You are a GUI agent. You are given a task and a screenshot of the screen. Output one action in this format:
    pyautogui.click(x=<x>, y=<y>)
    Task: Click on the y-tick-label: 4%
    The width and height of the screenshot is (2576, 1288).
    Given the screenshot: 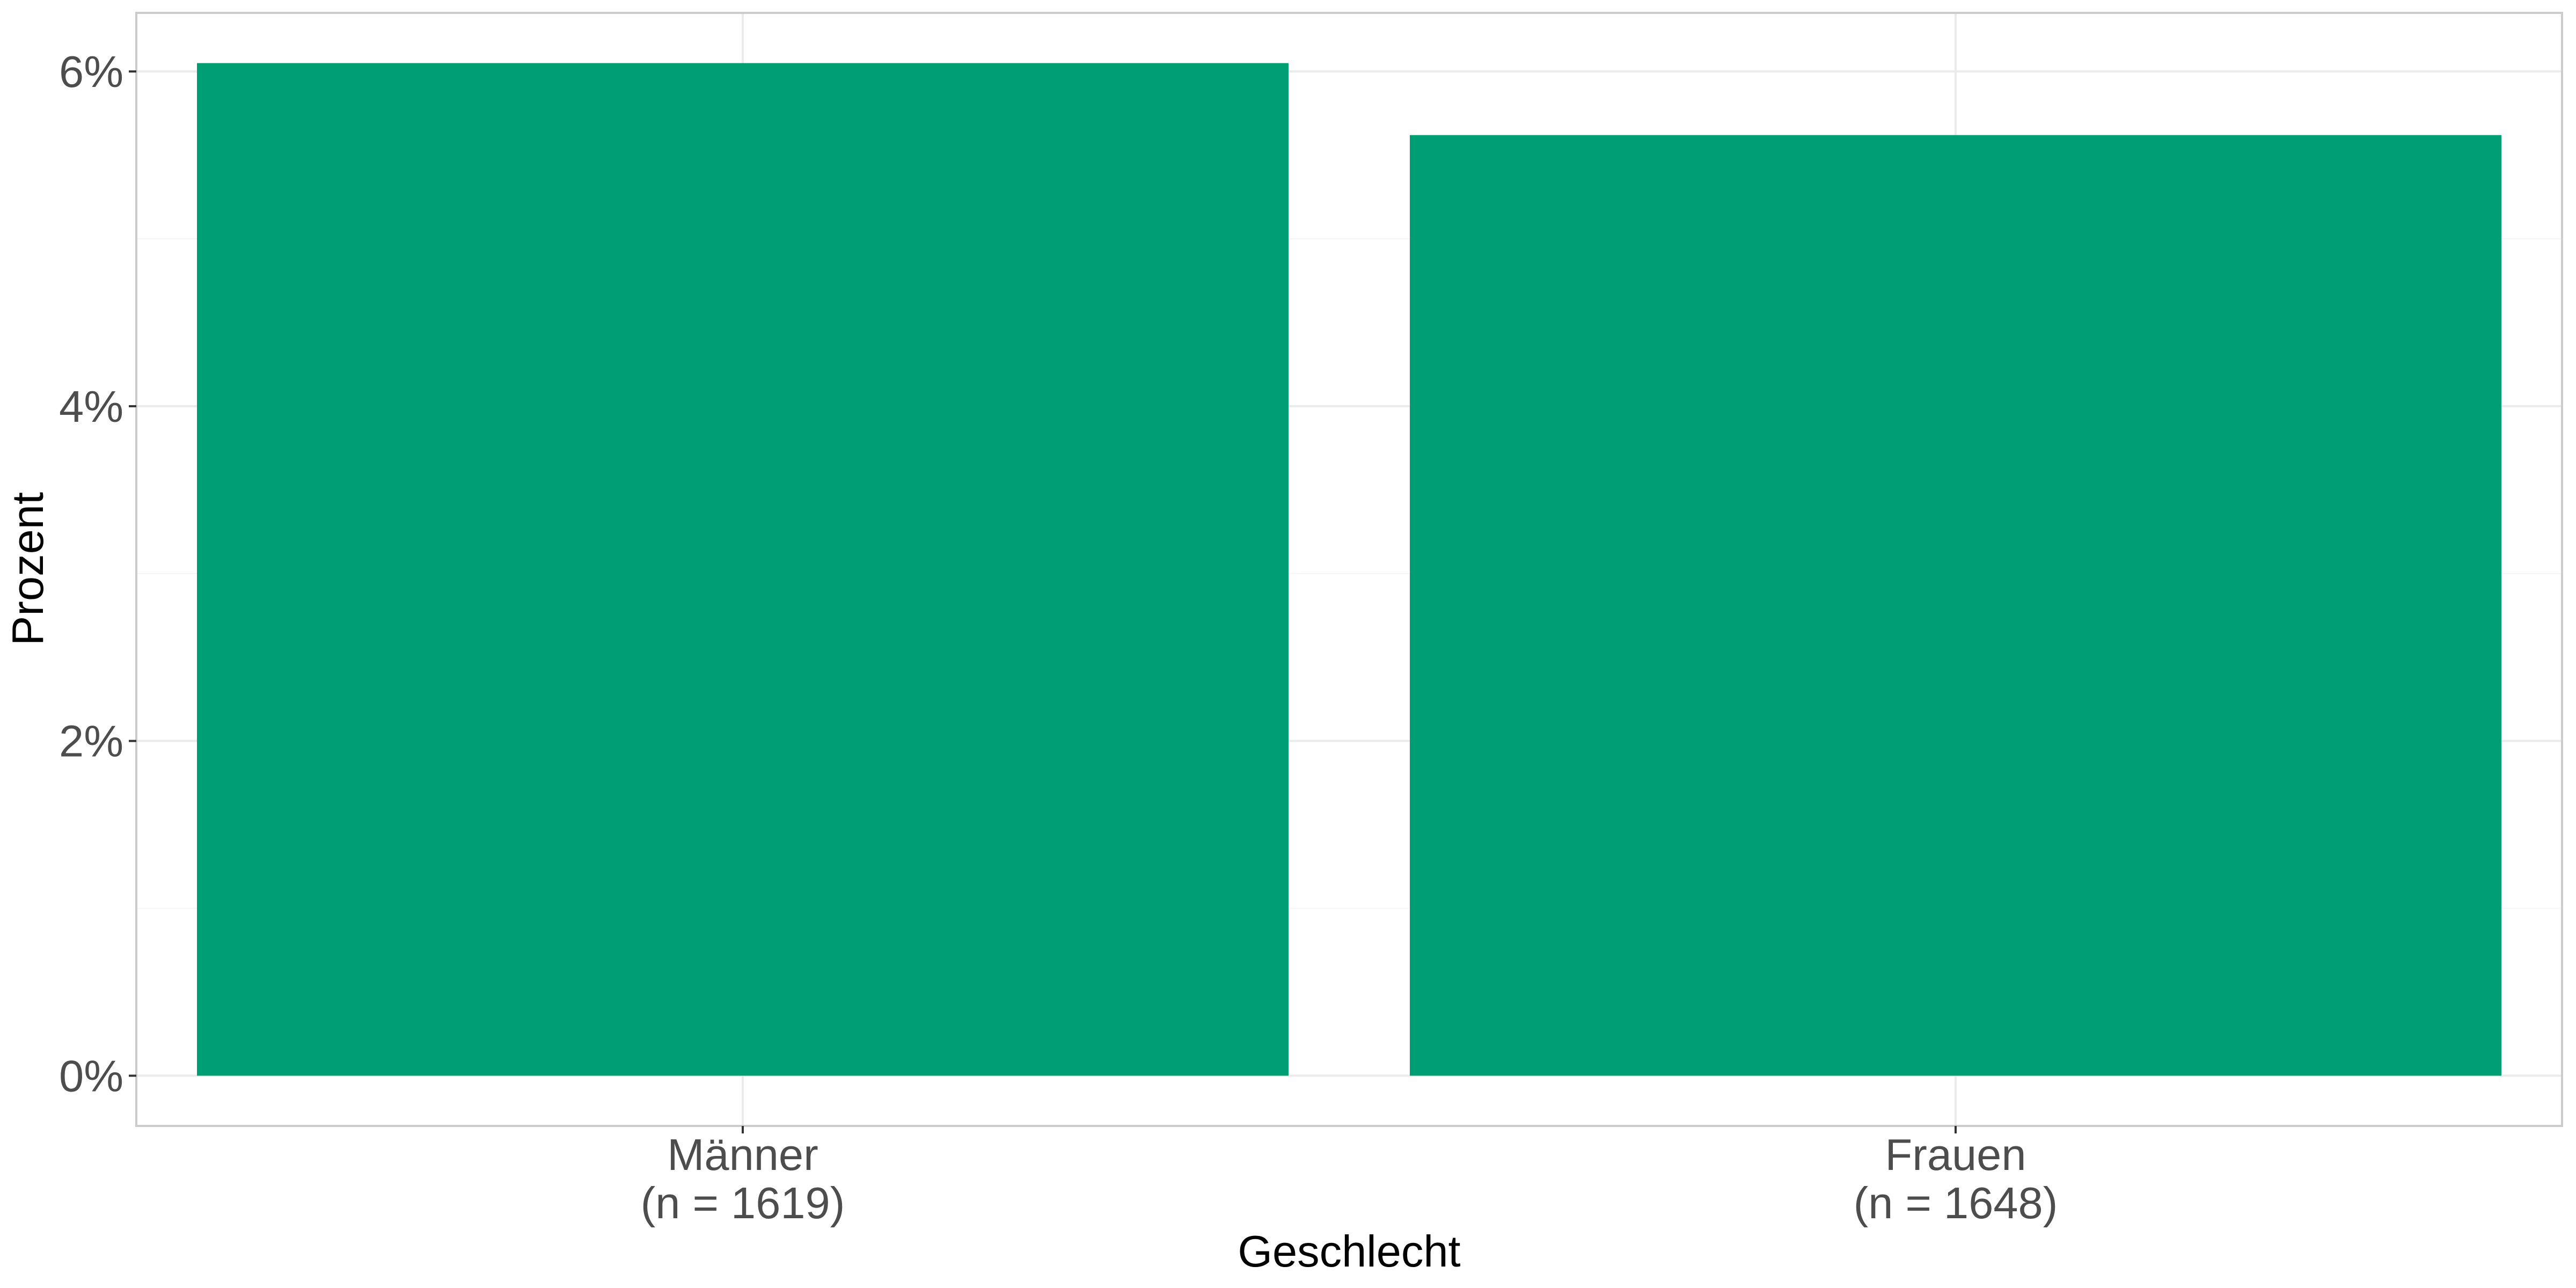 What is the action you would take?
    pyautogui.click(x=91, y=406)
    